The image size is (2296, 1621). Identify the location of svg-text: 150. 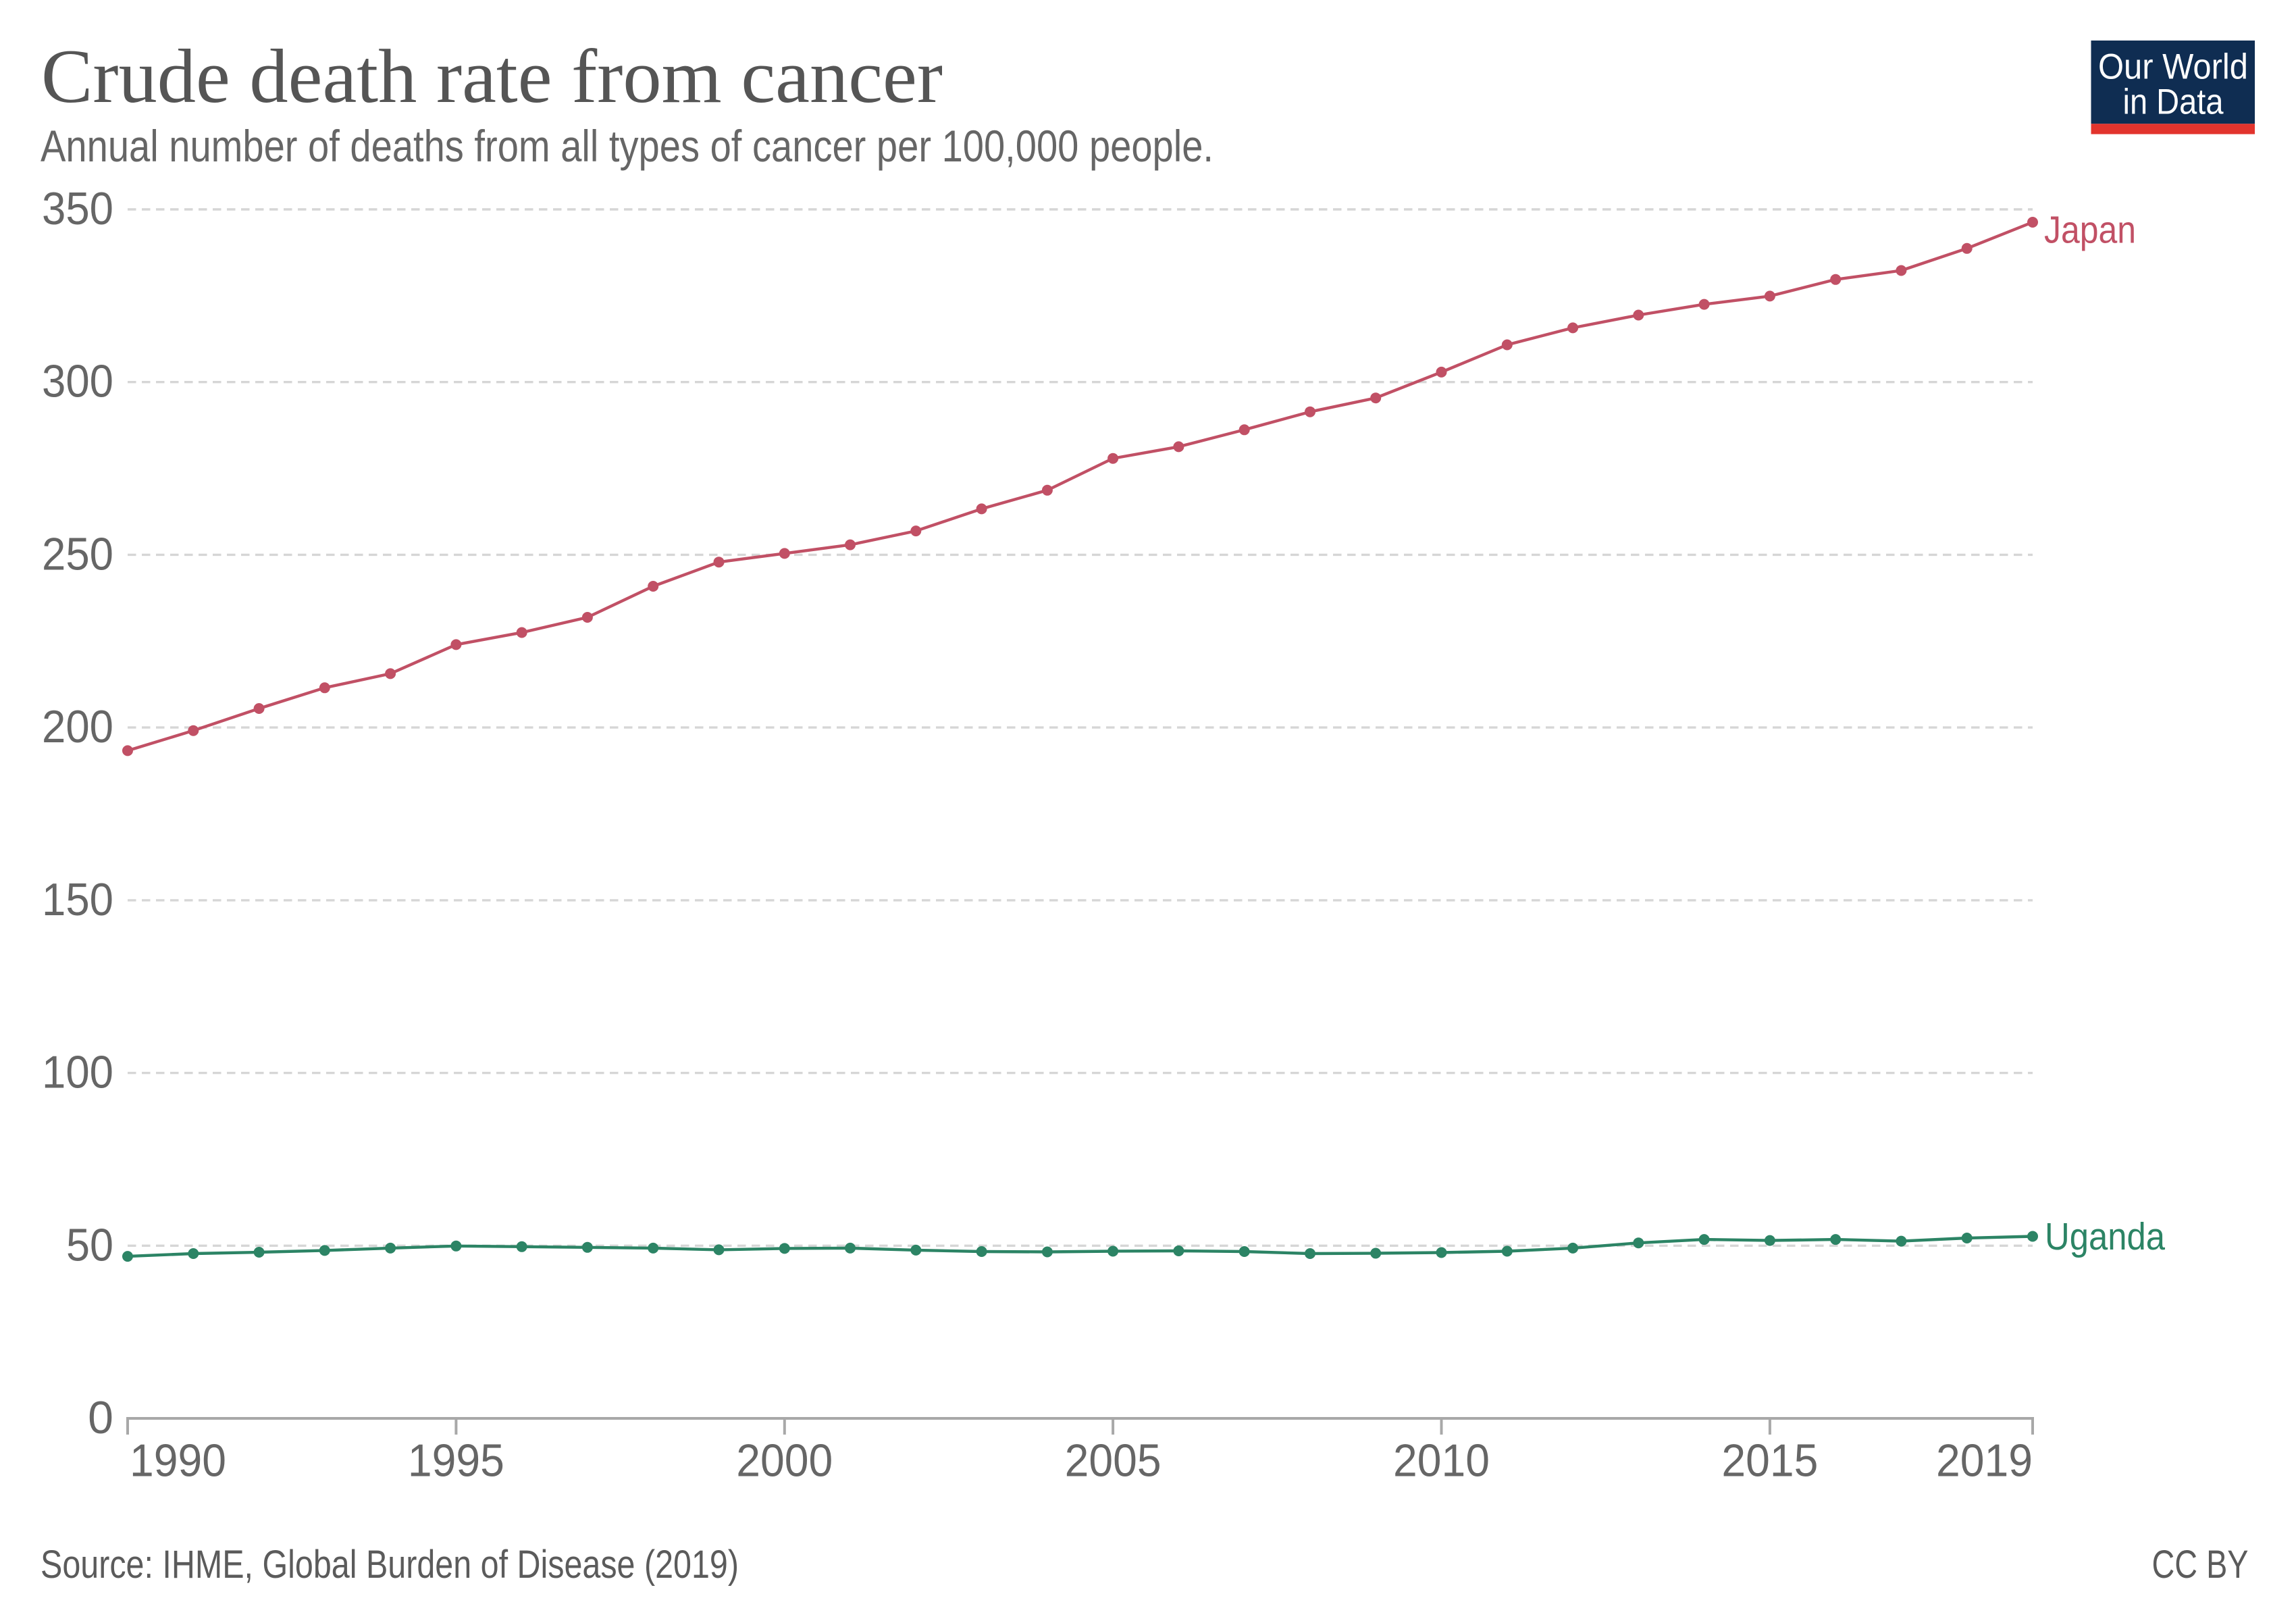
(77, 899).